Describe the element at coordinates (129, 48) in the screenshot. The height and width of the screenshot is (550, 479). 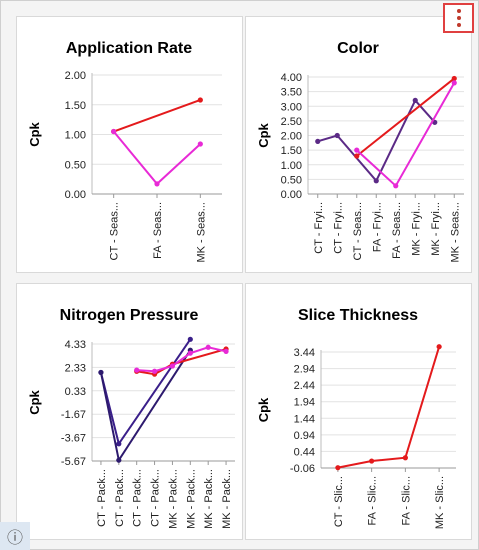
I see `chart-title: Application Rate` at that location.